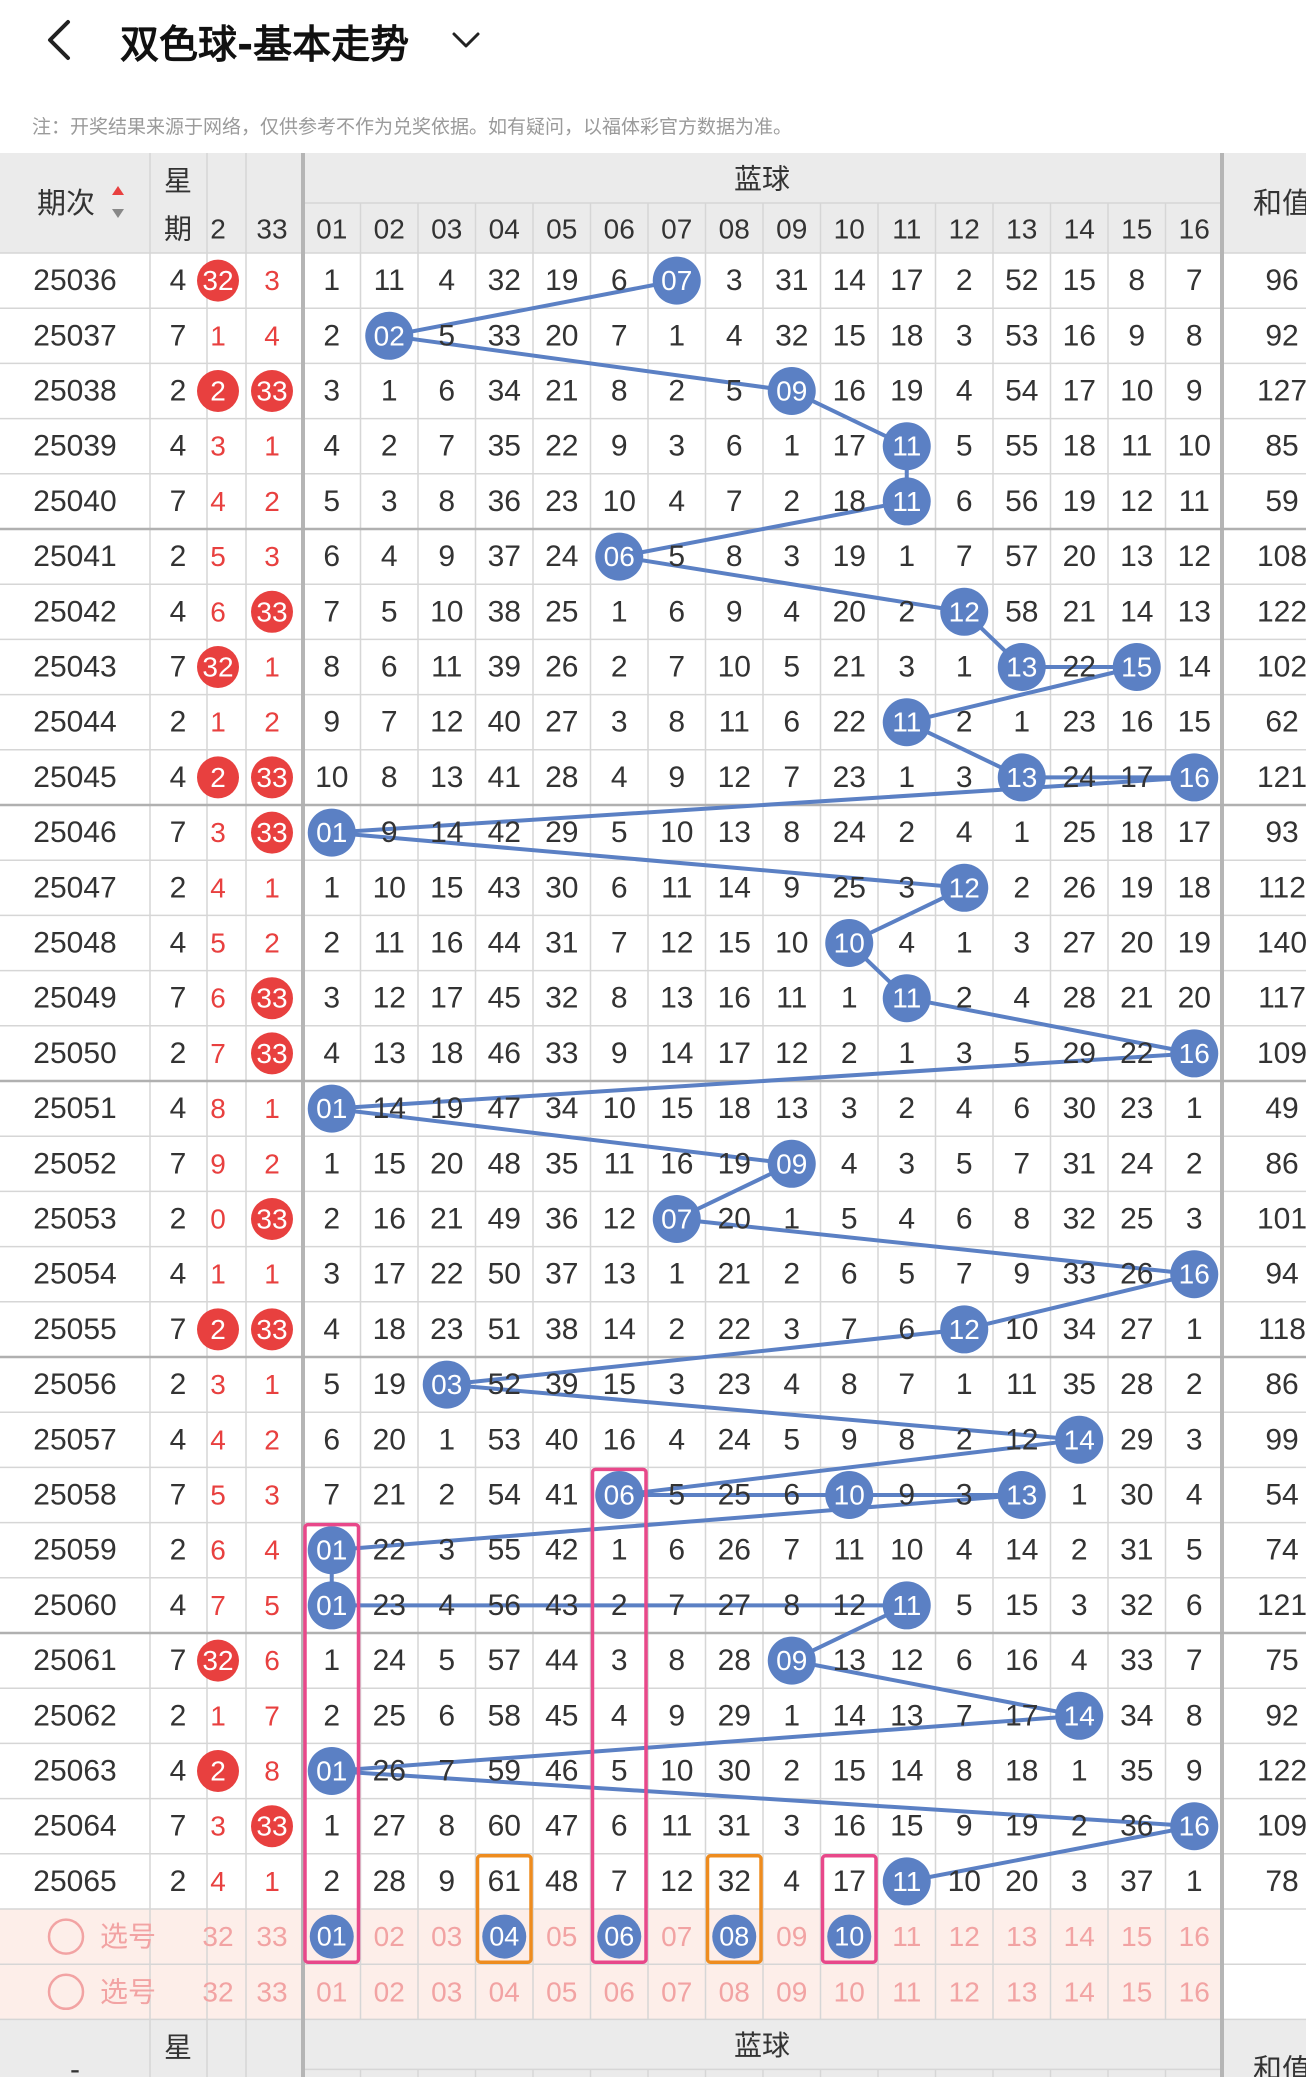 The width and height of the screenshot is (1306, 2077). What do you see at coordinates (734, 1053) in the screenshot?
I see `blue-miss-cell: 17` at bounding box center [734, 1053].